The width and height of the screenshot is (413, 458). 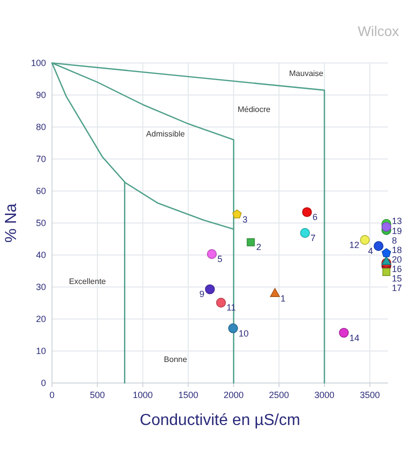 I want to click on x-tick-label: 2500, so click(x=279, y=395).